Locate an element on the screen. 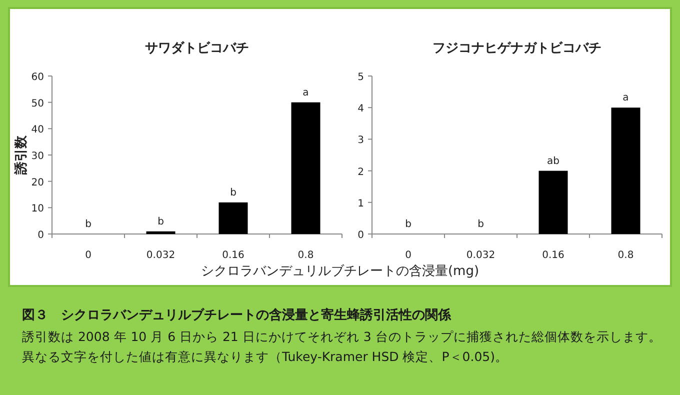 This screenshot has width=680, height=395. y-tick-label: 4 is located at coordinates (361, 109).